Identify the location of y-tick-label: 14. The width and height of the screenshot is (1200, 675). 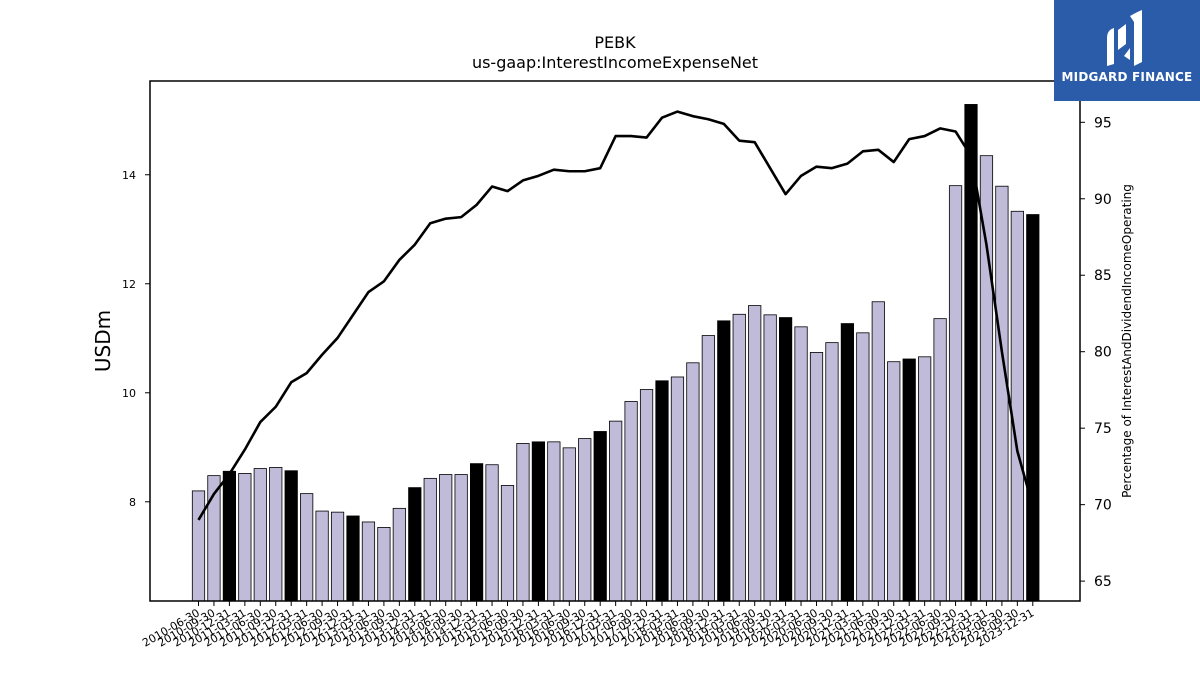
(129, 175).